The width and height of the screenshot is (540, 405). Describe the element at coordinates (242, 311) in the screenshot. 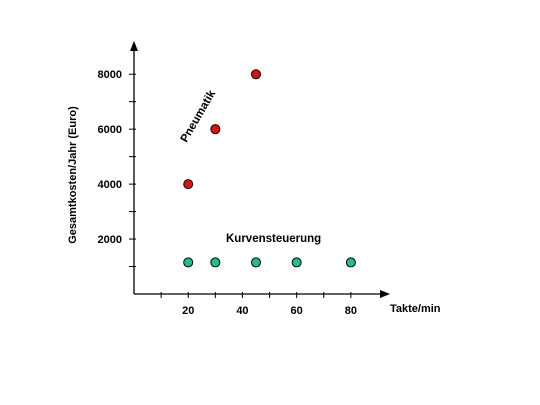

I see `x-tick-label: 40` at that location.